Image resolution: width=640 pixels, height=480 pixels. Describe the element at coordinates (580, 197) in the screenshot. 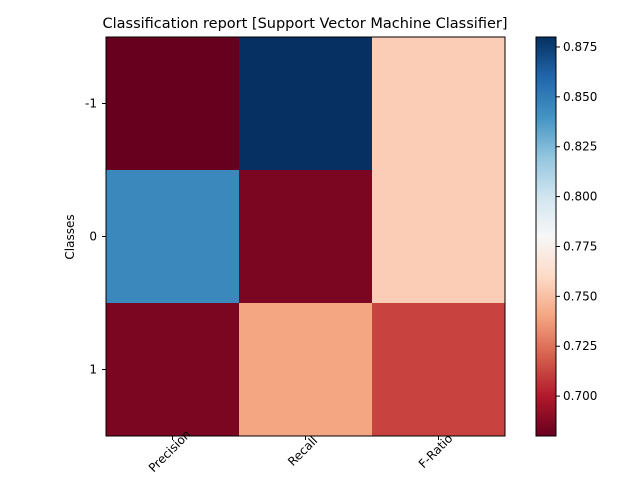

I see `colorbar-tick-label: 0.800` at that location.